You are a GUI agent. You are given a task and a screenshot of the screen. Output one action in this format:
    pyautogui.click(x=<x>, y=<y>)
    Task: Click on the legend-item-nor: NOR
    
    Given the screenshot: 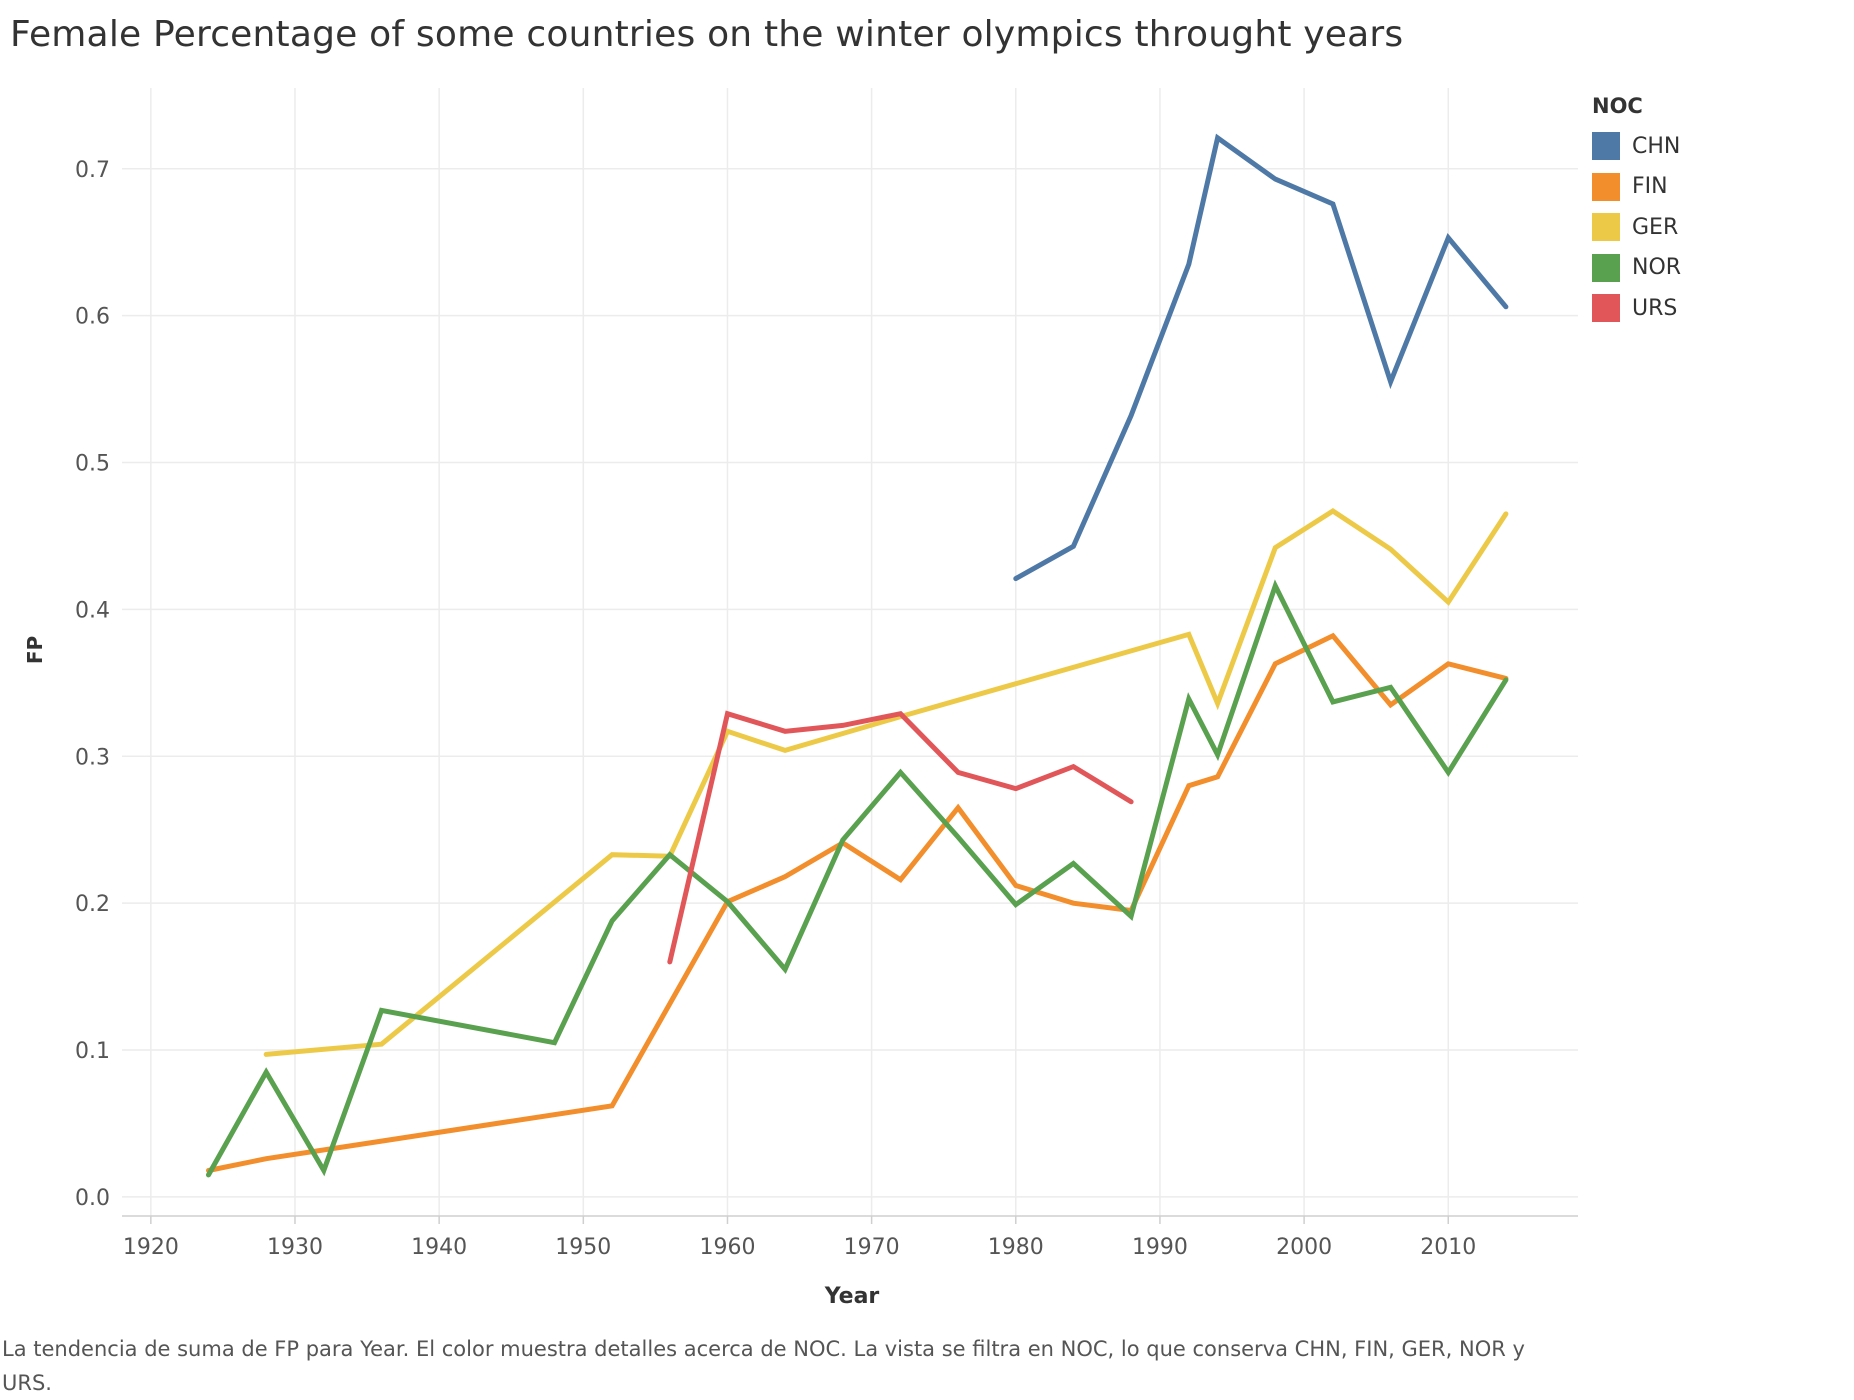 What is the action you would take?
    pyautogui.click(x=1636, y=268)
    